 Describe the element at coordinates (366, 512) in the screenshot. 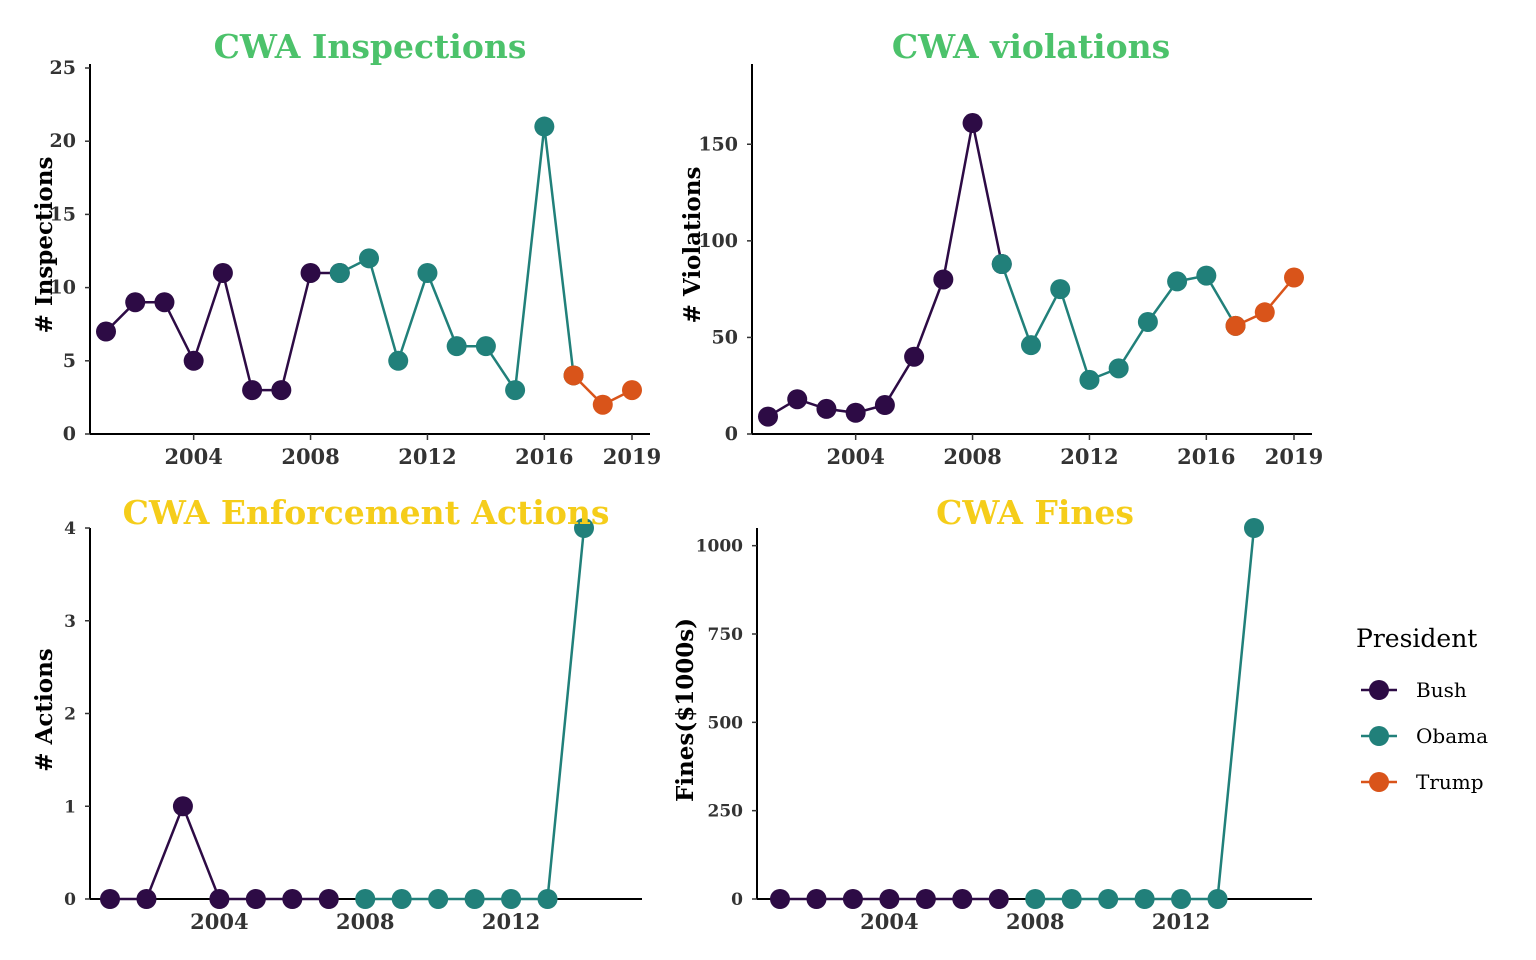

I see `chart-title: CWA Enforcement Actions` at that location.